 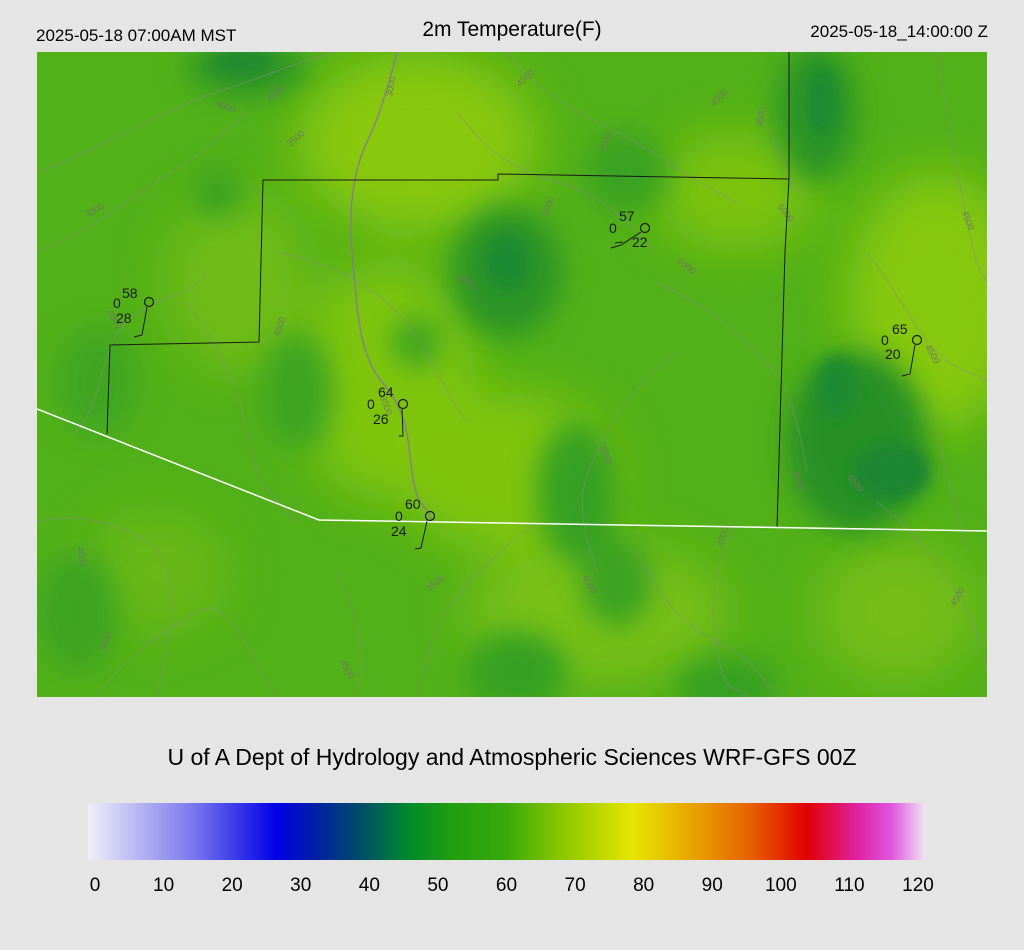 What do you see at coordinates (512, 29) in the screenshot?
I see `map-title: 2m Temperature(F)` at bounding box center [512, 29].